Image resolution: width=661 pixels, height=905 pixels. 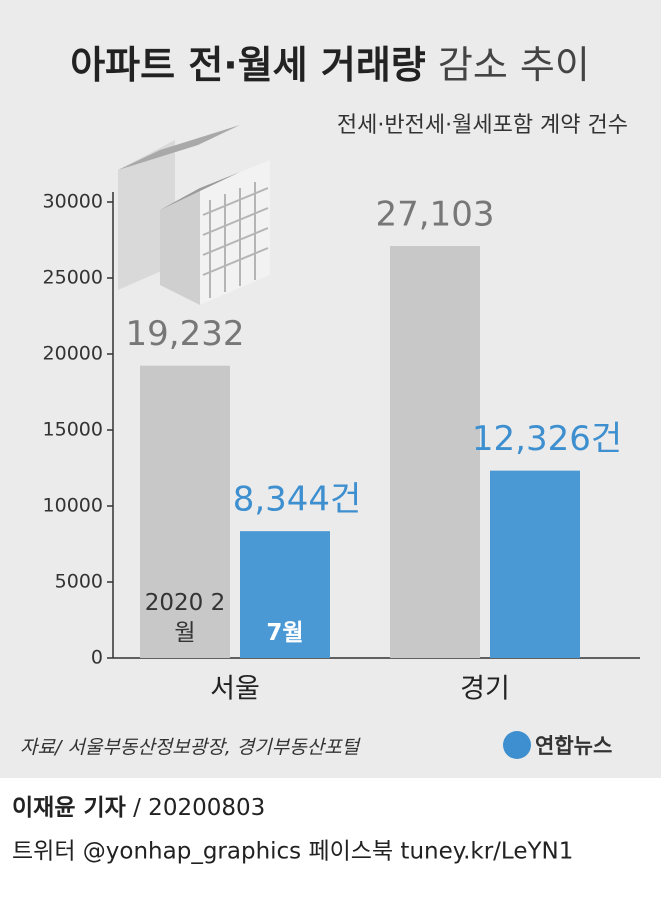 What do you see at coordinates (435, 215) in the screenshot?
I see `value-label: 27,103` at bounding box center [435, 215].